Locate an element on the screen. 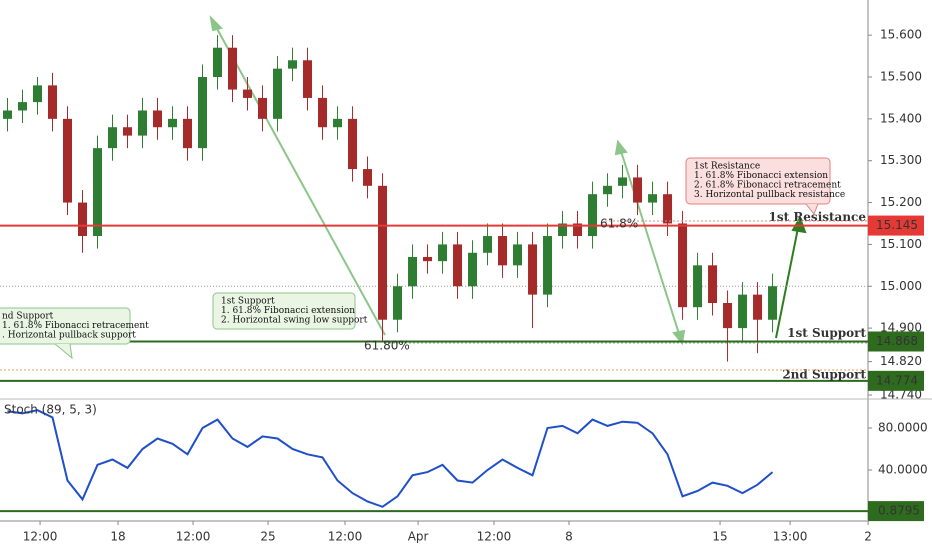 The image size is (932, 550). annotation-text: 1st Support is located at coordinates (248, 302).